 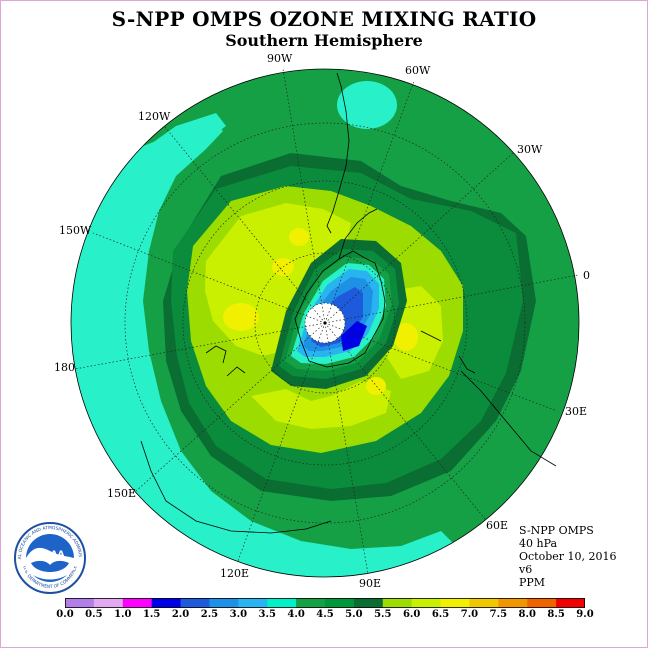 What do you see at coordinates (532, 582) in the screenshot?
I see `info-units: PPM` at bounding box center [532, 582].